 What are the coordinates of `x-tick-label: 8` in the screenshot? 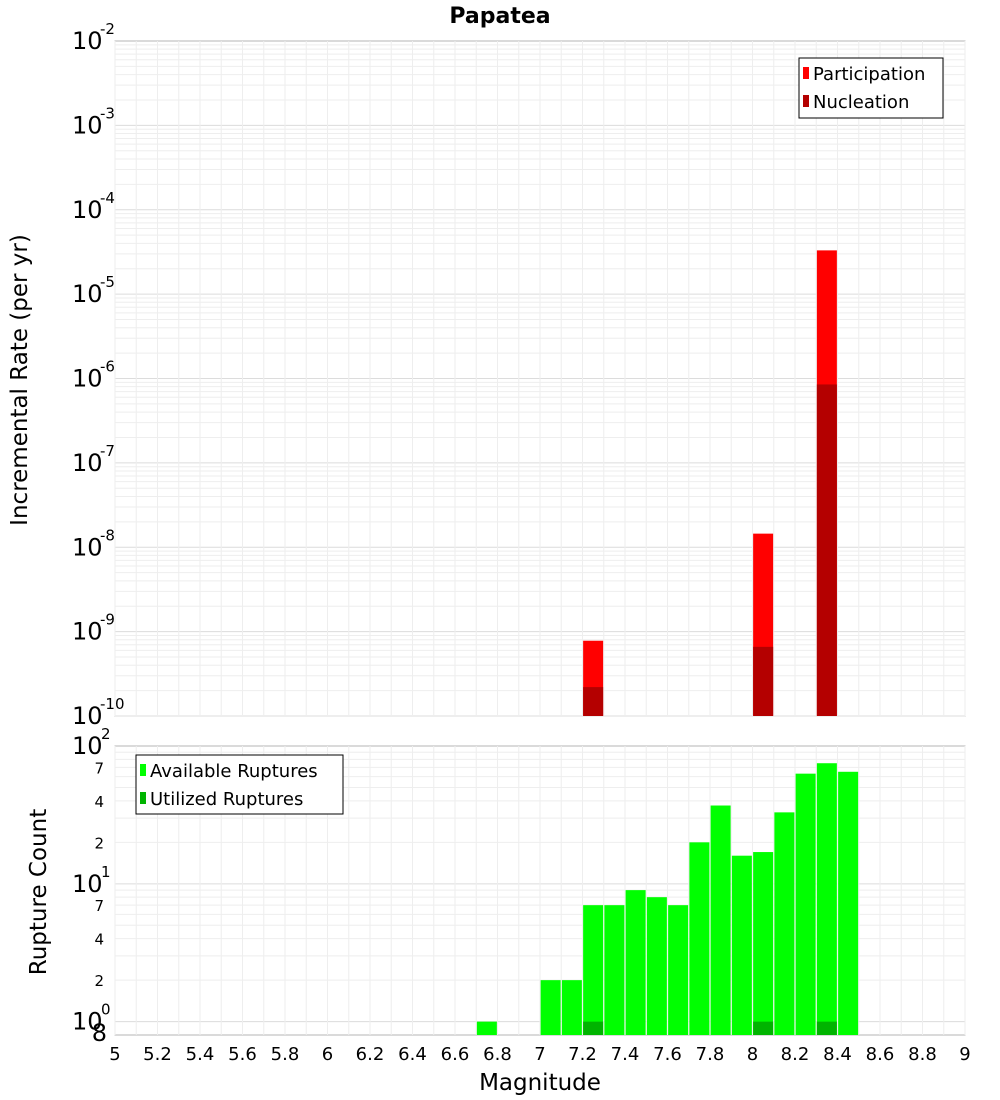 It's located at (752, 1054).